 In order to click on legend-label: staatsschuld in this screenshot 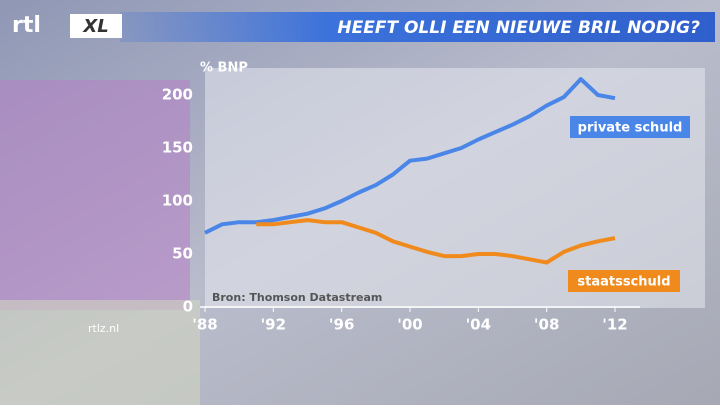, I will do `click(623, 282)`.